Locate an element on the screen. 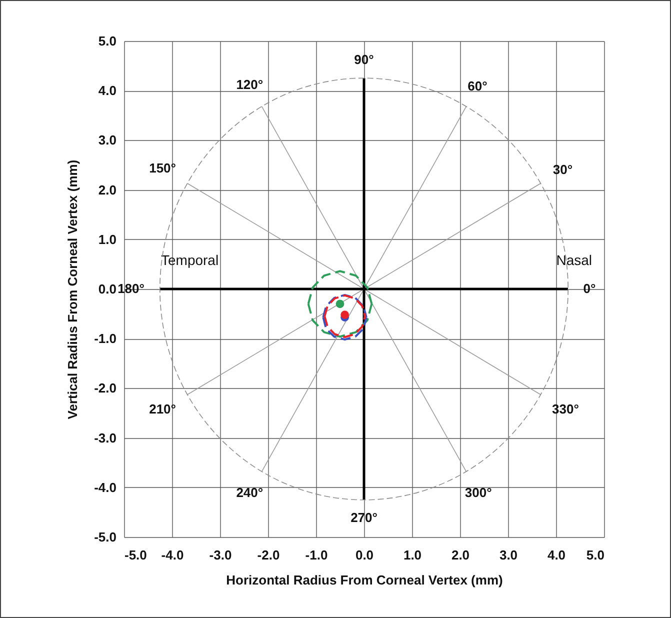 The height and width of the screenshot is (618, 671). annotation: 180° is located at coordinates (131, 288).